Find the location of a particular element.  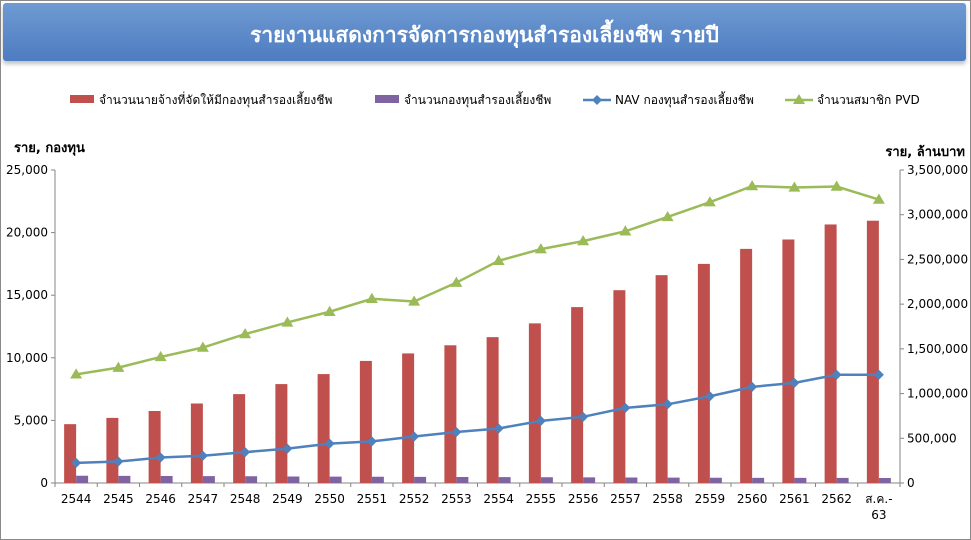

x-tick-label: 2557 is located at coordinates (625, 499).